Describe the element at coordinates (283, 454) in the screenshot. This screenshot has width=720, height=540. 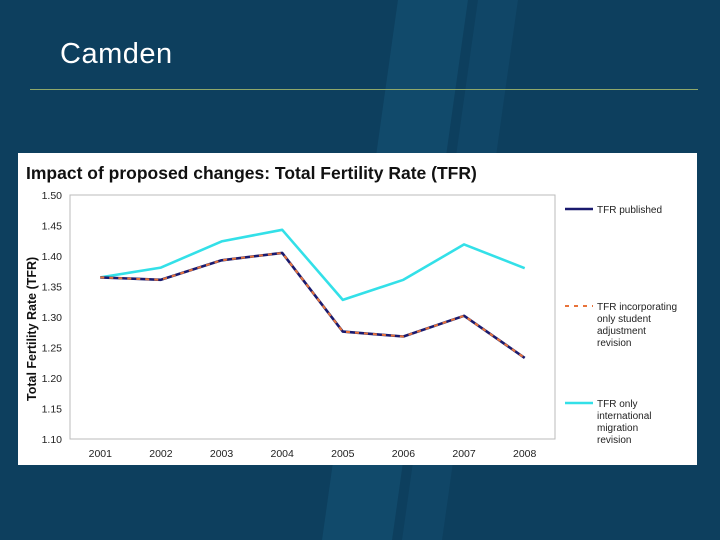
I see `x-tick-label: 2004` at that location.